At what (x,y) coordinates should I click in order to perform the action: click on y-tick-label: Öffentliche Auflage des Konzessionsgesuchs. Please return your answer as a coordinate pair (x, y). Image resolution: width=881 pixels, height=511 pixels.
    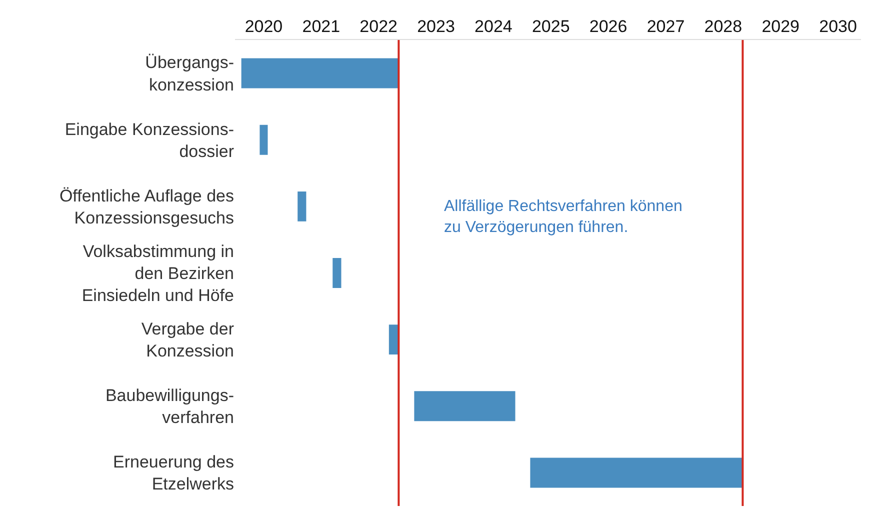
    Looking at the image, I should click on (146, 207).